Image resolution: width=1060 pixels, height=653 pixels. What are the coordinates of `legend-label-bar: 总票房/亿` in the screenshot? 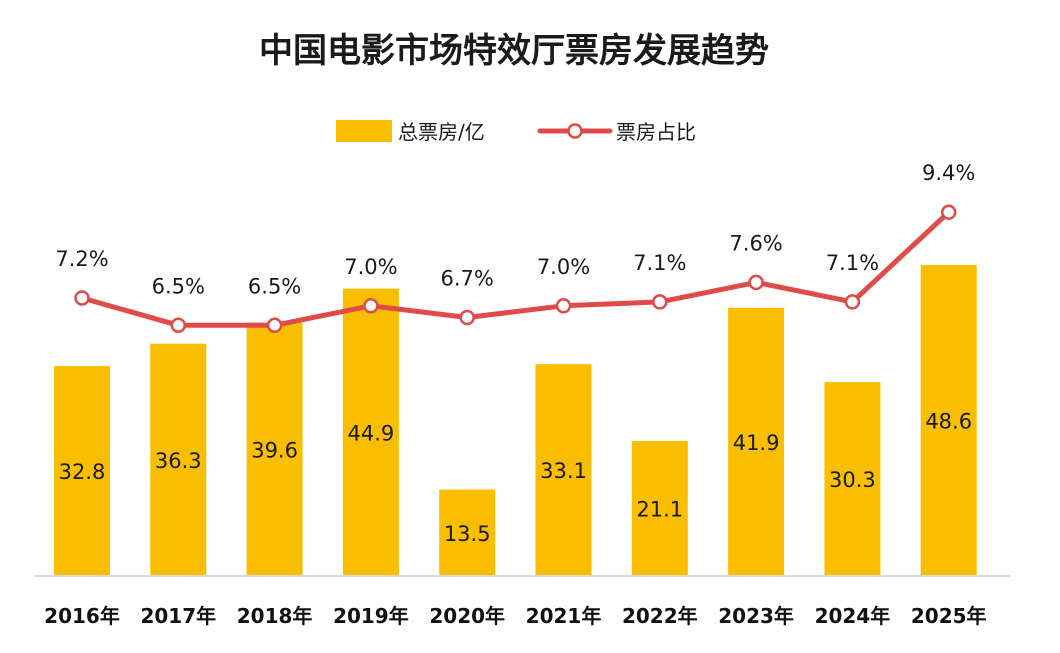 It's located at (441, 132).